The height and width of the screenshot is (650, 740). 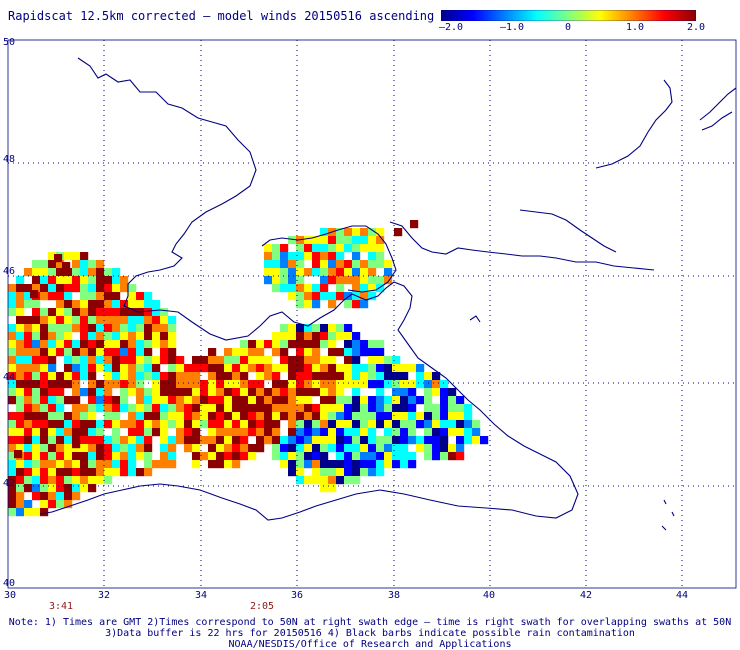 What do you see at coordinates (262, 606) in the screenshot?
I see `swath-time-right: 2:05` at bounding box center [262, 606].